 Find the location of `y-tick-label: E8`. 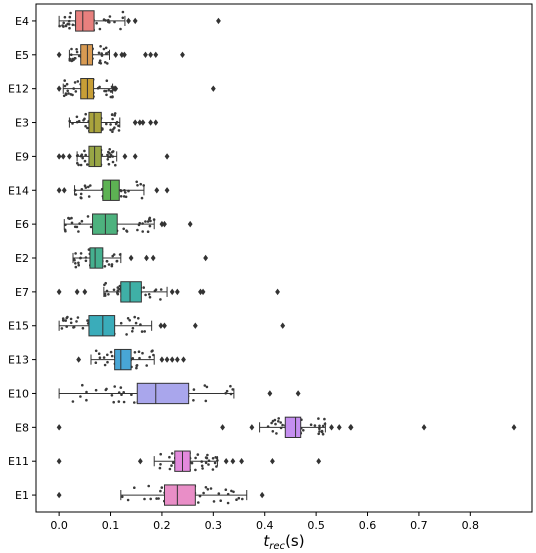

y-tick-label: E8 is located at coordinates (22, 427).